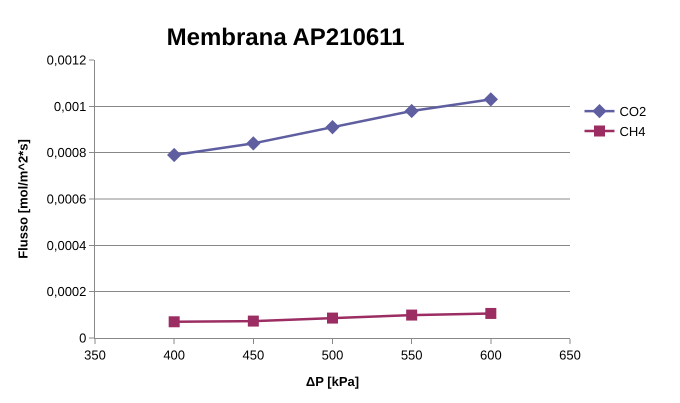 This screenshot has width=680, height=403. What do you see at coordinates (174, 355) in the screenshot?
I see `x-tick-label: 400` at bounding box center [174, 355].